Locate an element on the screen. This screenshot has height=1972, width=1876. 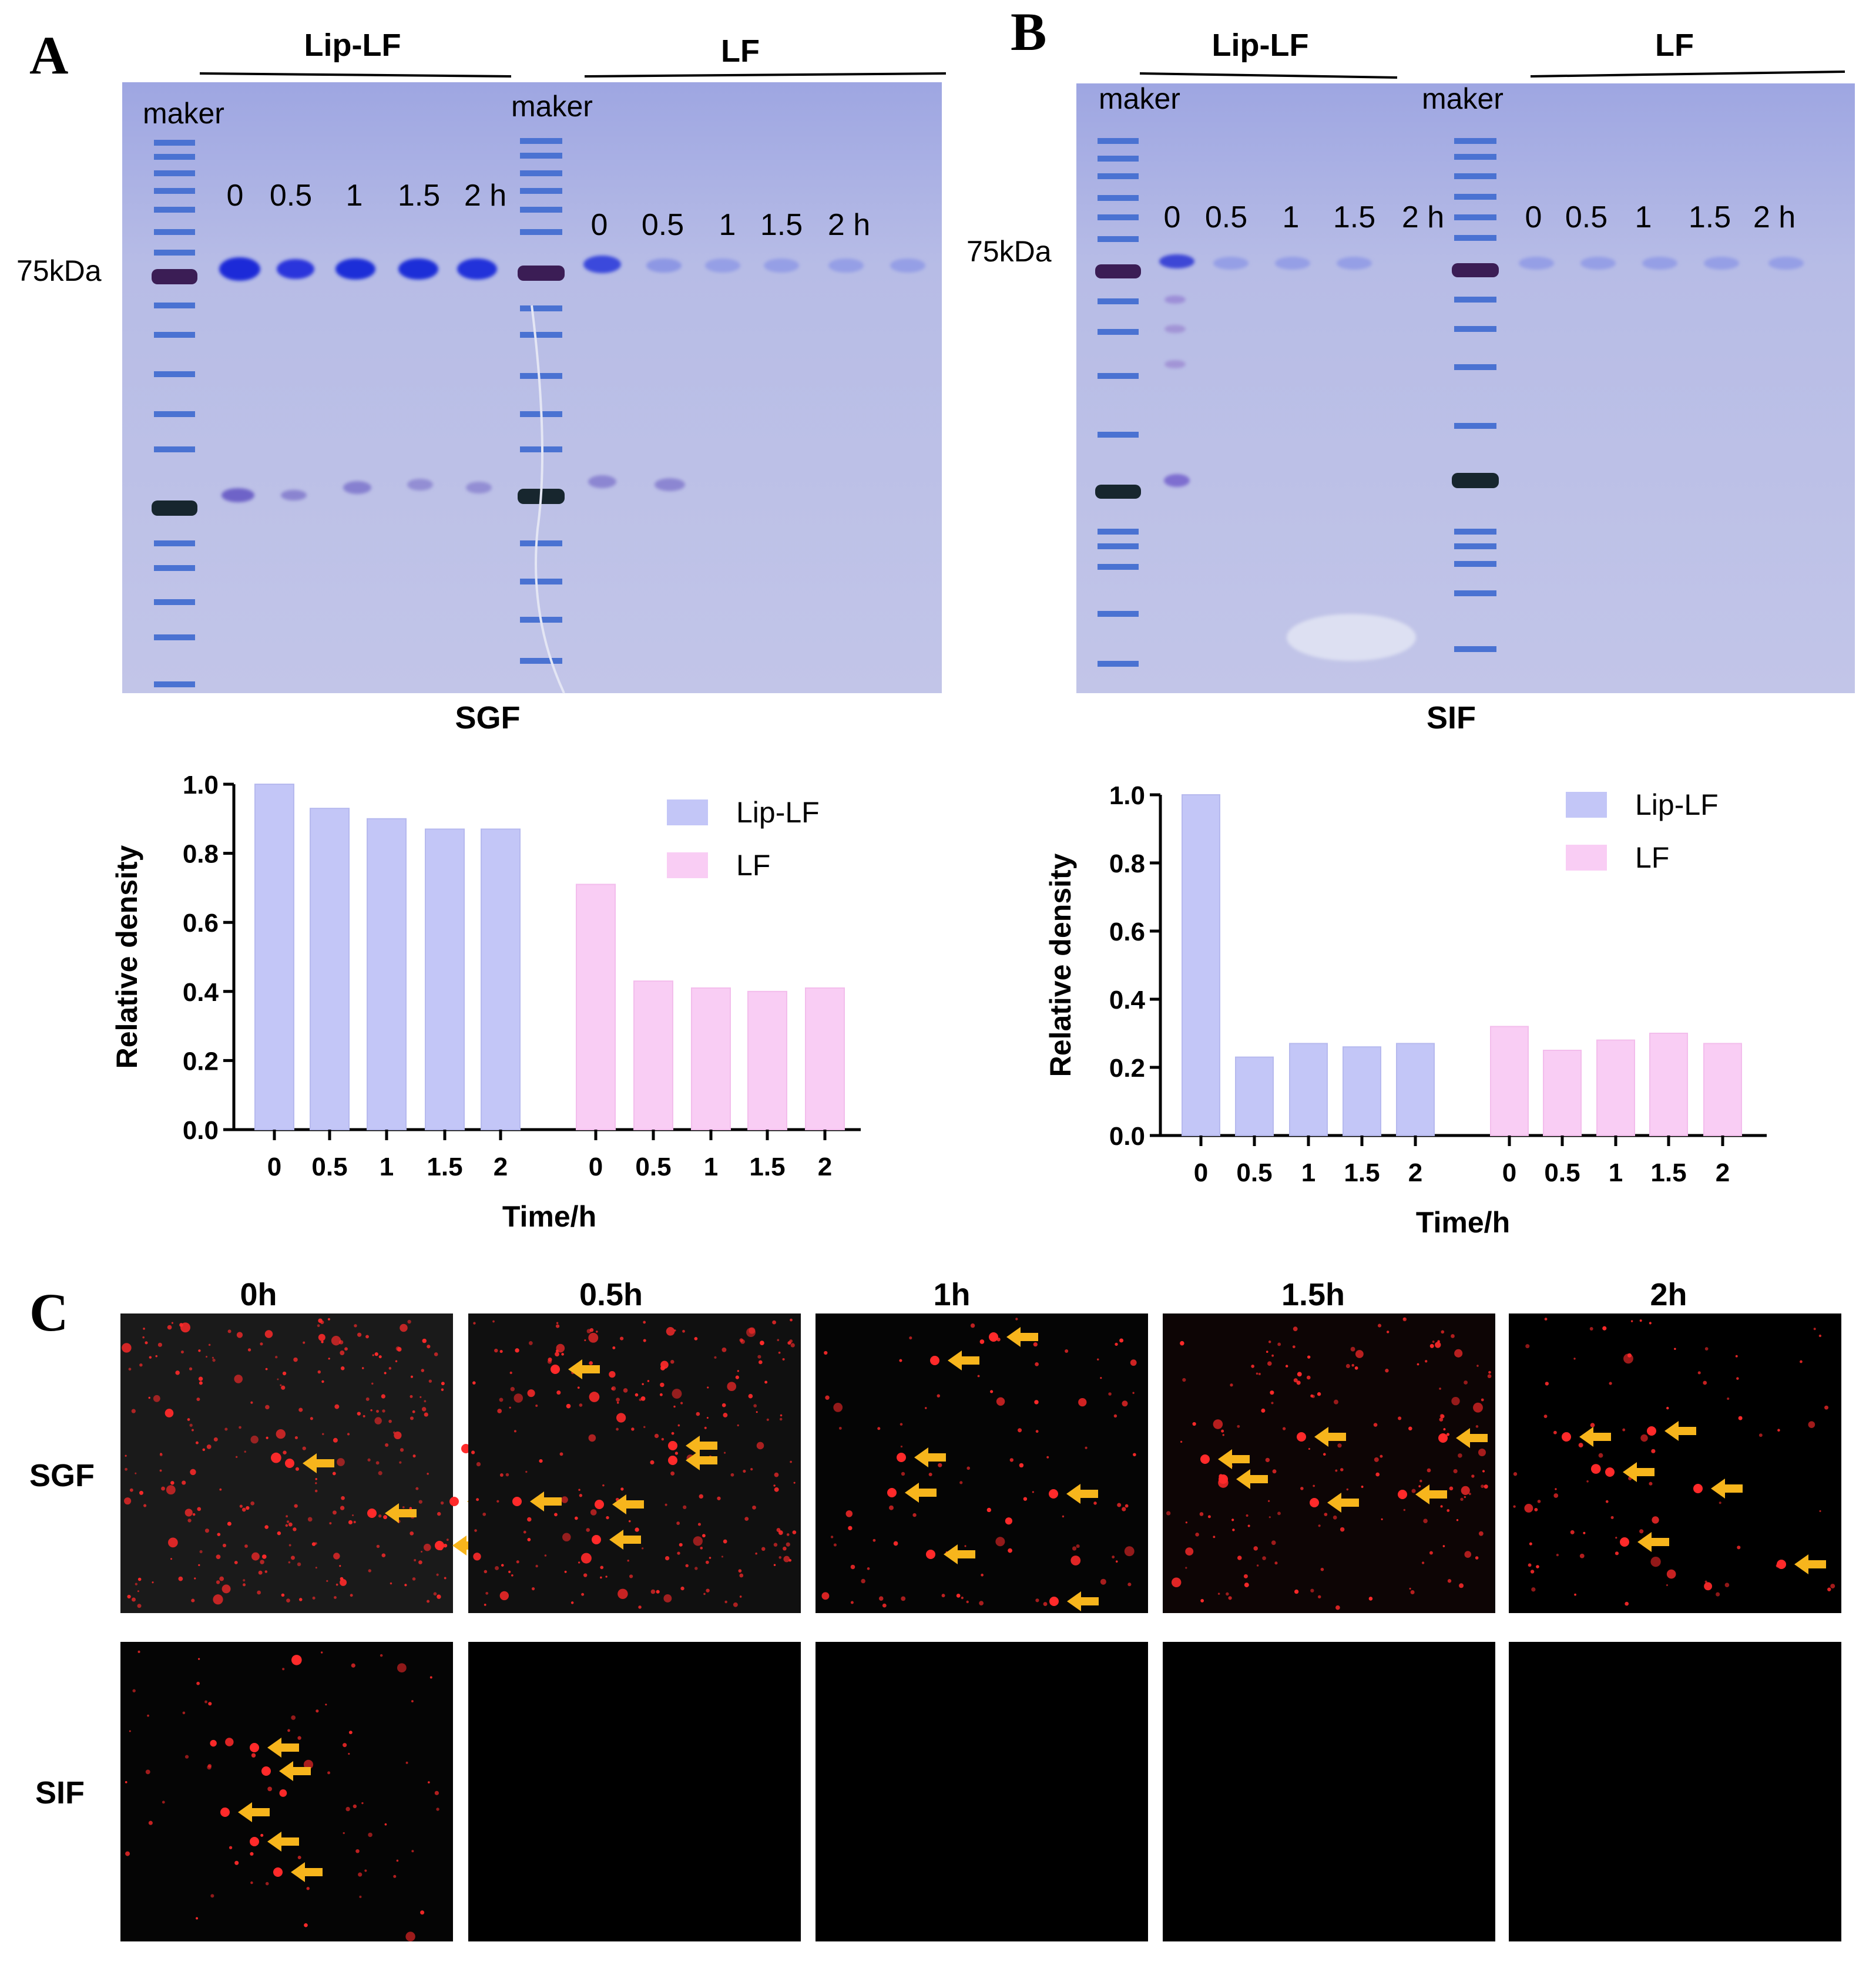
lane-labels-b1: 0 0.5 1 1.5 2 h is located at coordinates (1304, 217).